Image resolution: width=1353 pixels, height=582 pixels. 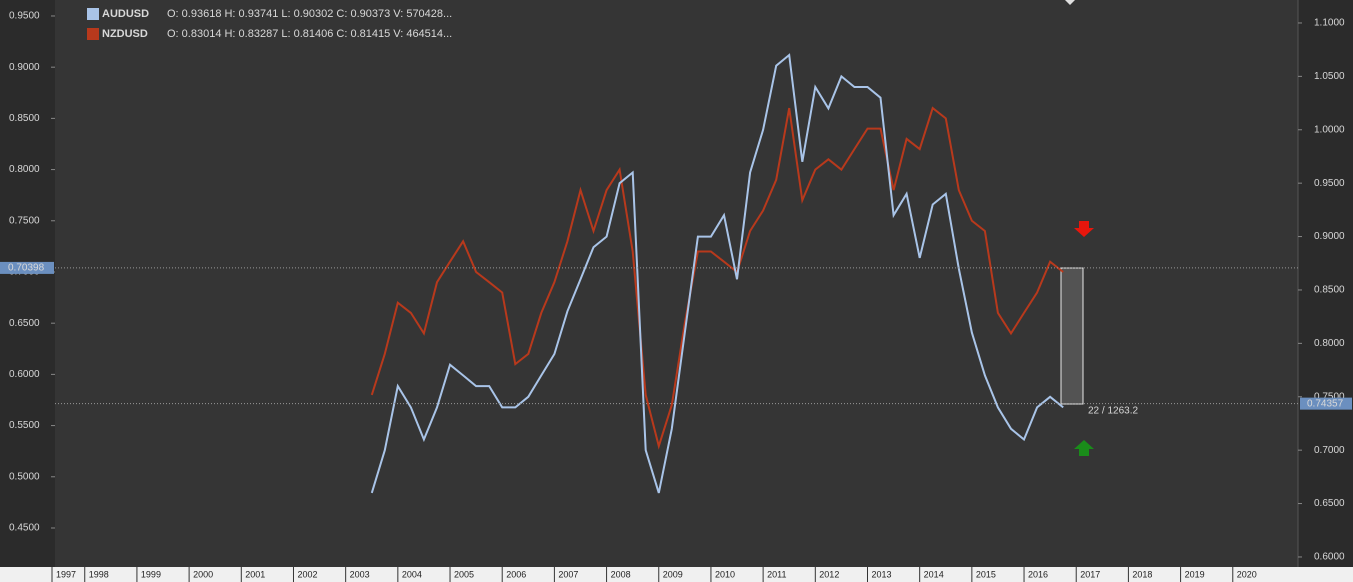 What do you see at coordinates (1329, 23) in the screenshot?
I see `y2-tick-label: 1.1000` at bounding box center [1329, 23].